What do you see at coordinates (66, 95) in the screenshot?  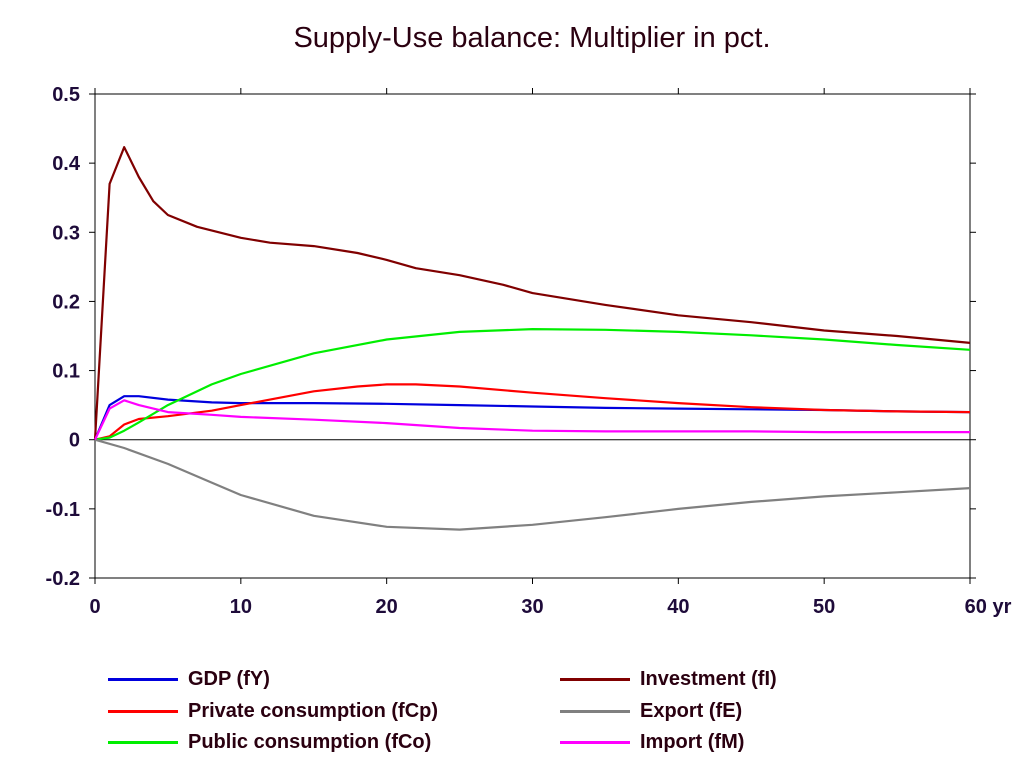 I see `y-tick-label: 0.5` at bounding box center [66, 95].